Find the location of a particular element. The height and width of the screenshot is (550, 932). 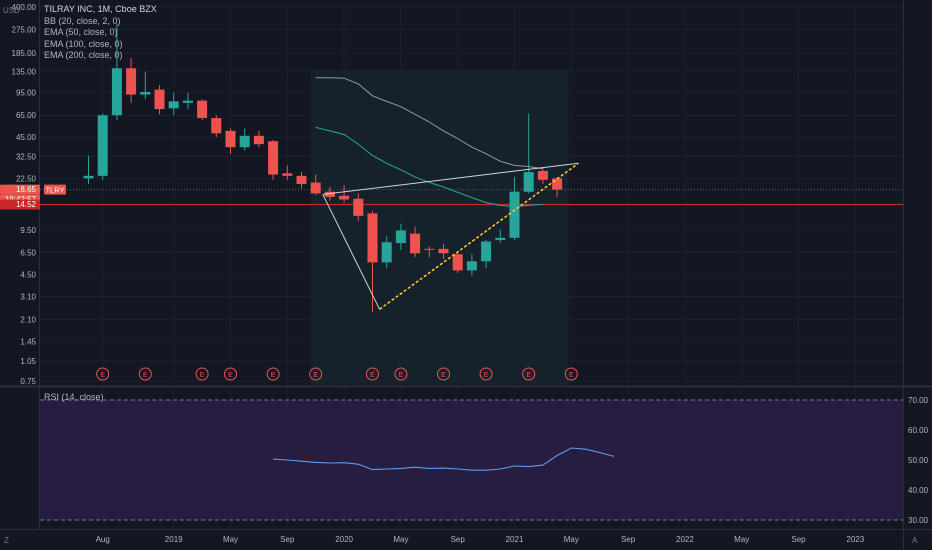

y-tick-label: 275.00 is located at coordinates (24, 29).